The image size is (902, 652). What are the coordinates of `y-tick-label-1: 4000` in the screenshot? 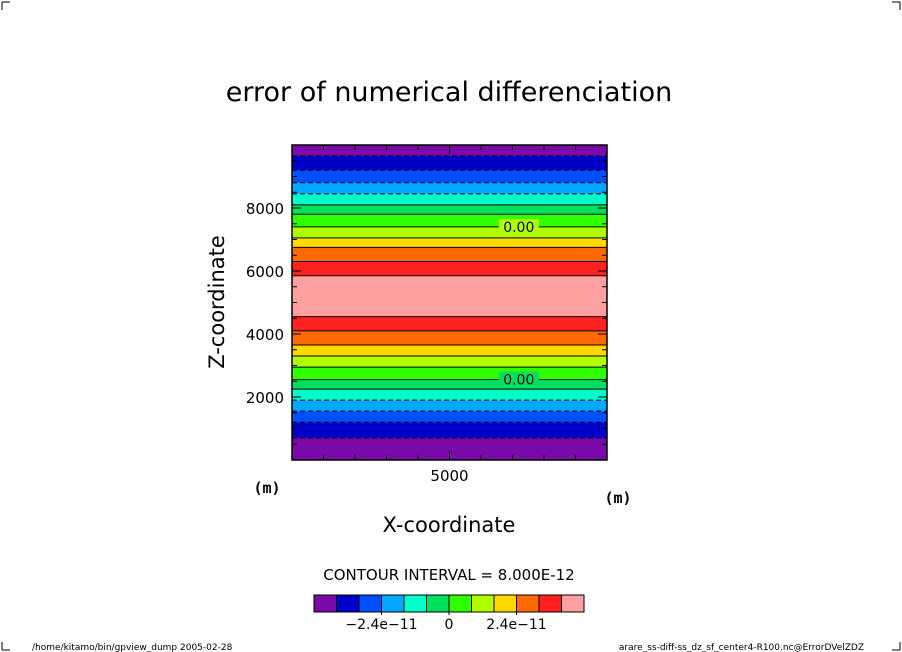 It's located at (265, 335).